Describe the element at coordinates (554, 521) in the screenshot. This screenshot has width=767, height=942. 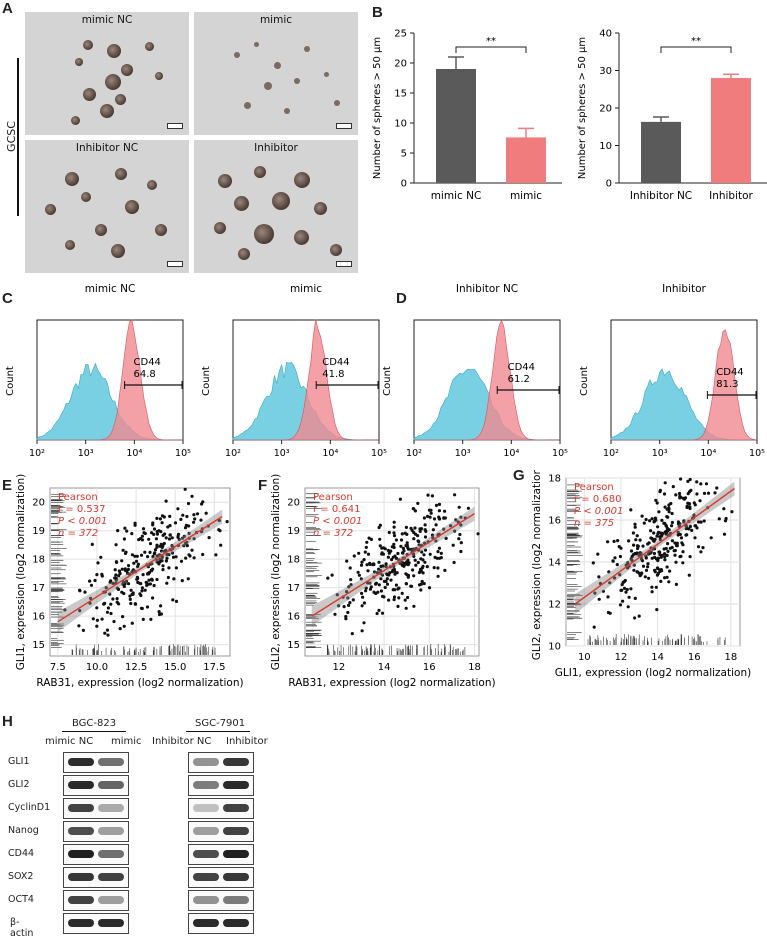
I see `y-tick-label: 16` at that location.